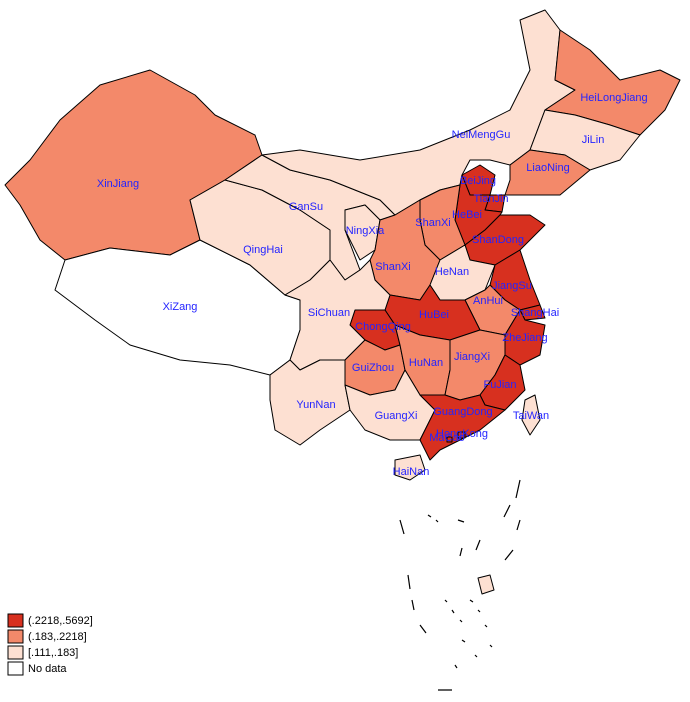  Describe the element at coordinates (383, 327) in the screenshot. I see `region-label: ChongQing` at that location.